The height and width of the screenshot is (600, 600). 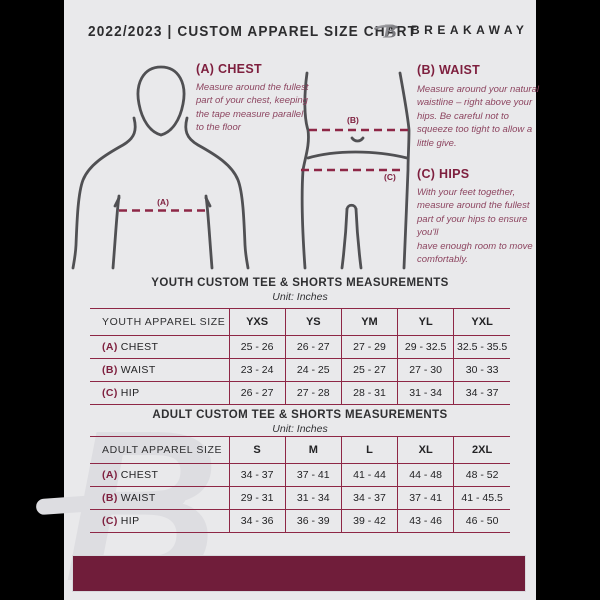 I want to click on measurement-value-cell: 41 - 45.5, so click(x=481, y=498).